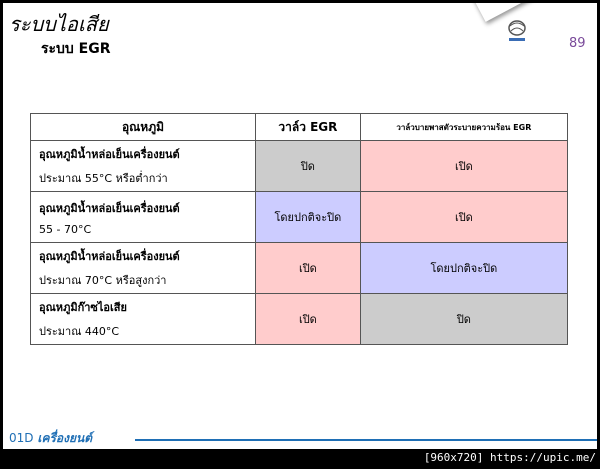 The width and height of the screenshot is (600, 469). I want to click on condition-title: อุณหภูมิก๊าซไอเสีย, so click(83, 307).